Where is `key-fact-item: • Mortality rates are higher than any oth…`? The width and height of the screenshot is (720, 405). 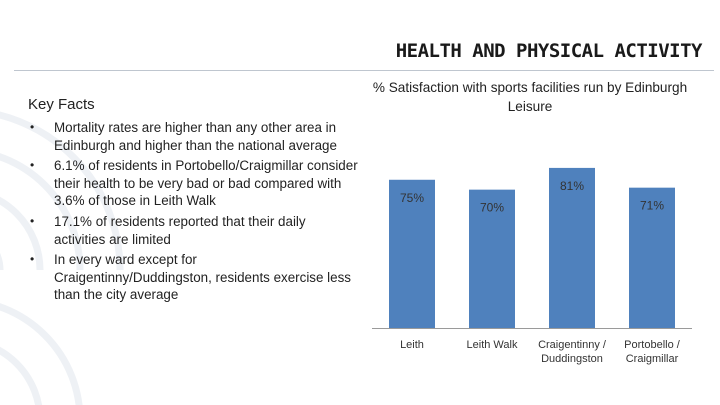 key-fact-item: • Mortality rates are higher than any oth… is located at coordinates (183, 136).